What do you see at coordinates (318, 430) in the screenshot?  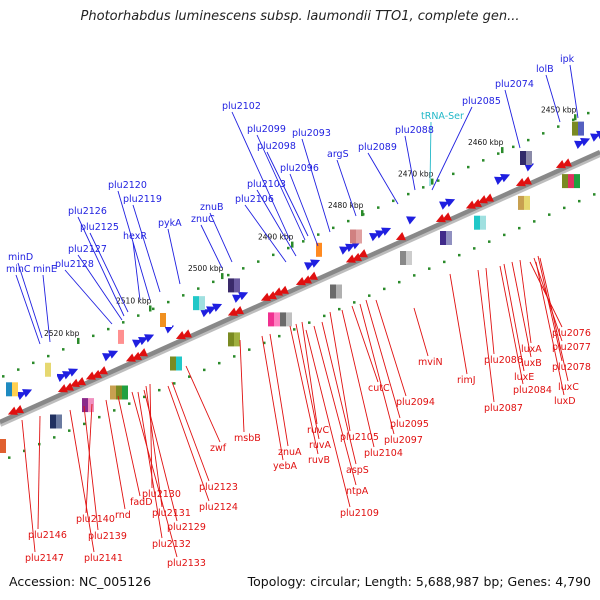 I see `reverse-gene-label: ruvC` at bounding box center [318, 430].